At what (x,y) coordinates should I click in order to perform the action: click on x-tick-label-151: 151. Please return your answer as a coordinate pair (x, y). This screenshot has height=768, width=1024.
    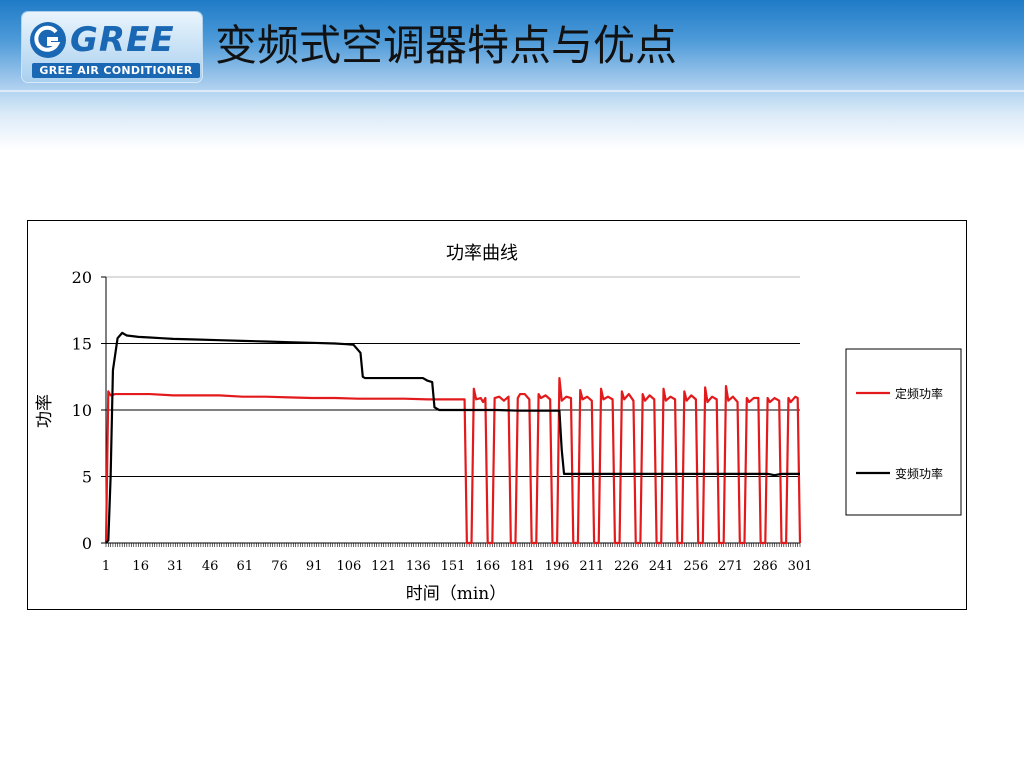
    Looking at the image, I should click on (453, 566).